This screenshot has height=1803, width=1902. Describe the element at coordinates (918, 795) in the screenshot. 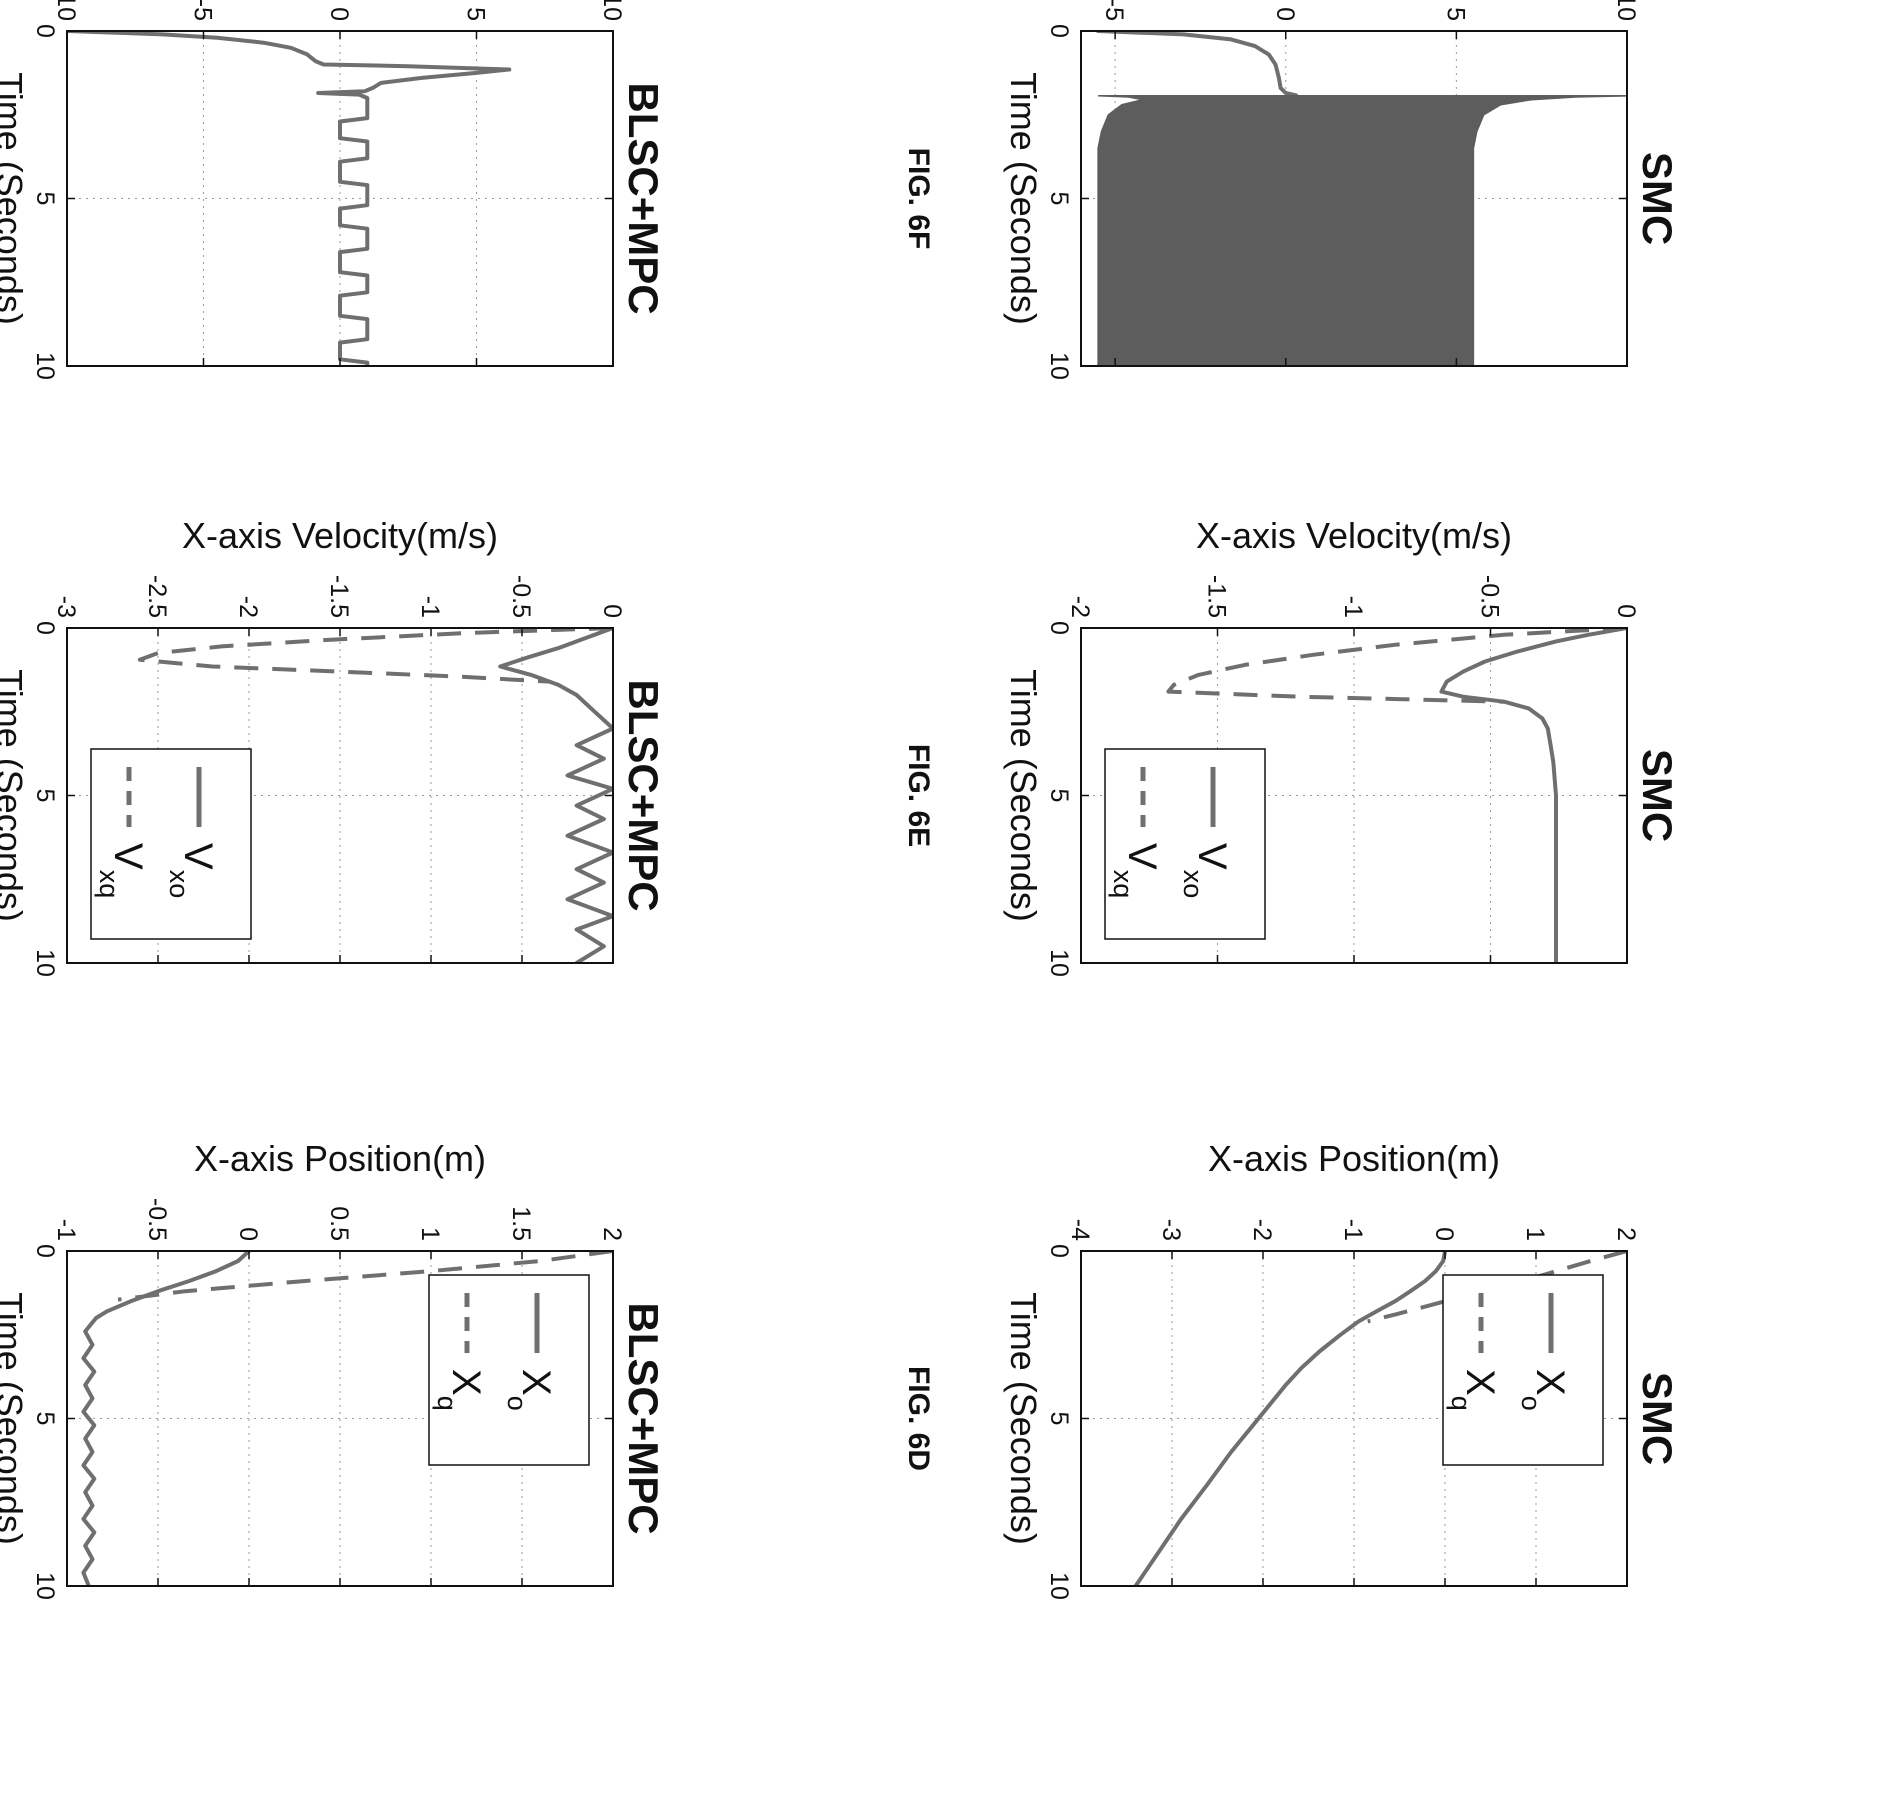

I see `figure-label: FIG. 6E` at that location.